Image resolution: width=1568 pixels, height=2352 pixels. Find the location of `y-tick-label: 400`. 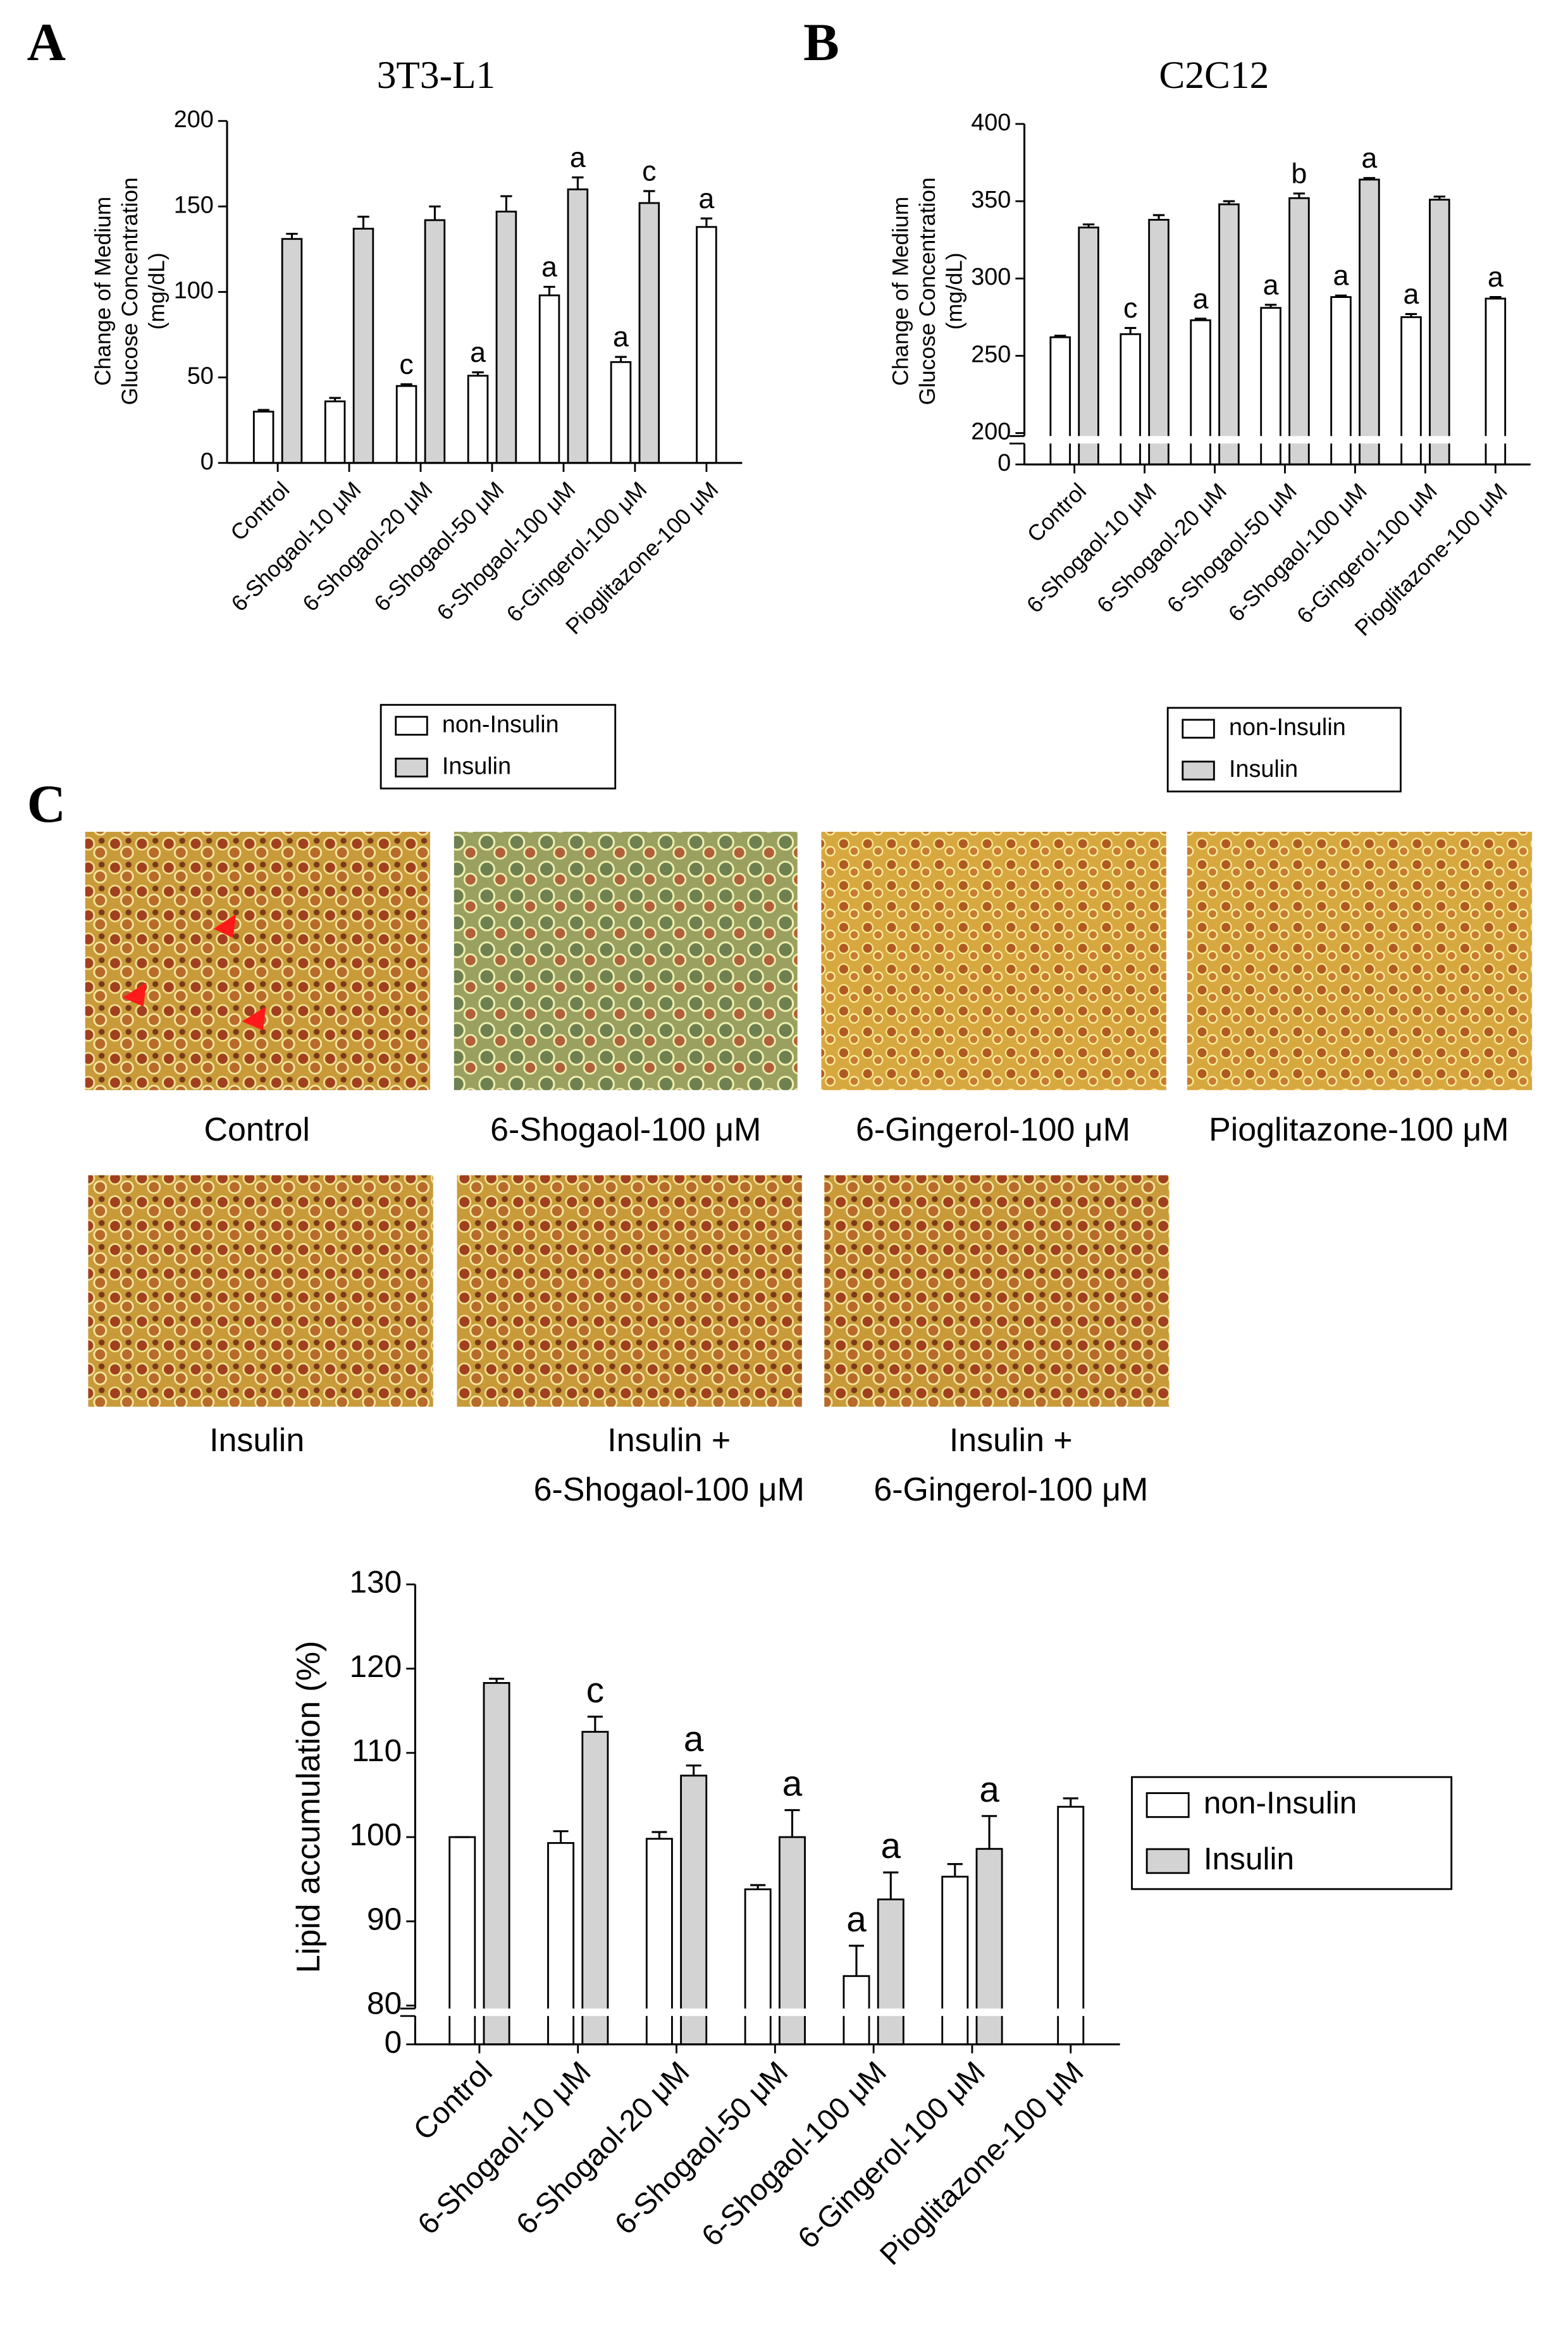

y-tick-label: 400 is located at coordinates (991, 122).